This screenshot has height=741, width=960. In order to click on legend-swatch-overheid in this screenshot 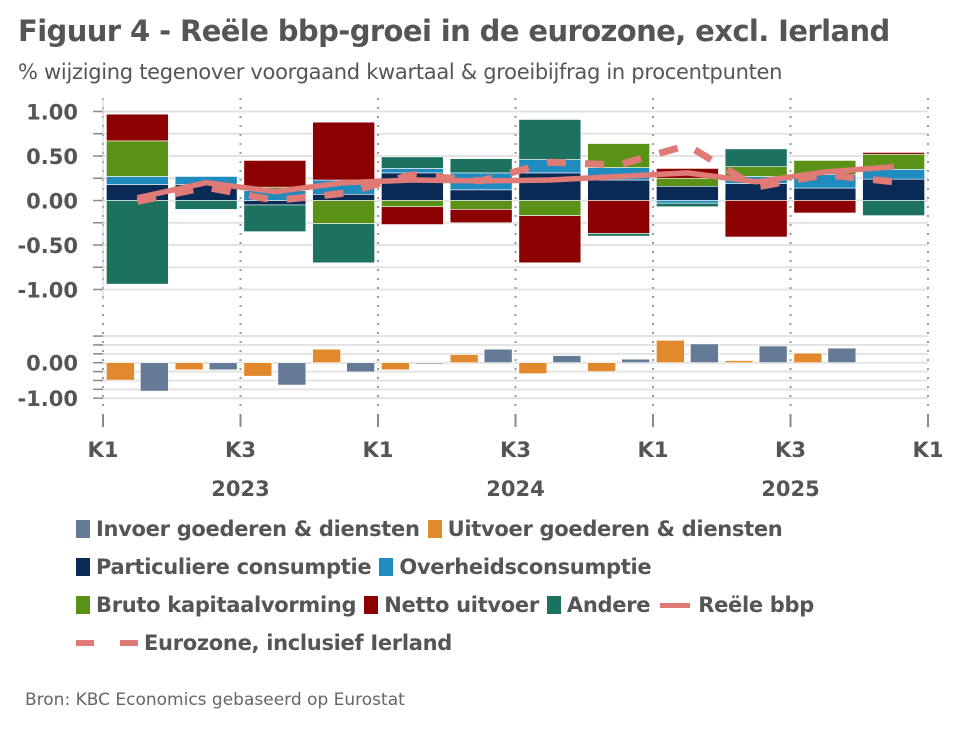, I will do `click(386, 567)`.